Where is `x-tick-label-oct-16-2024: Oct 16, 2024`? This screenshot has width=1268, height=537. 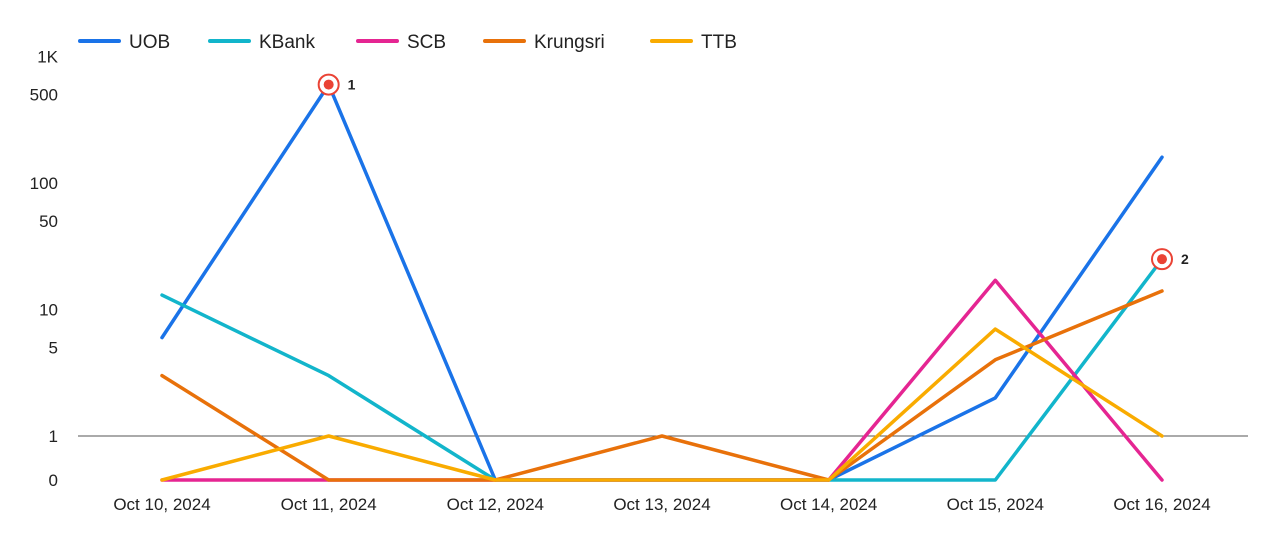 x-tick-label-oct-16-2024: Oct 16, 2024 is located at coordinates (1161, 504).